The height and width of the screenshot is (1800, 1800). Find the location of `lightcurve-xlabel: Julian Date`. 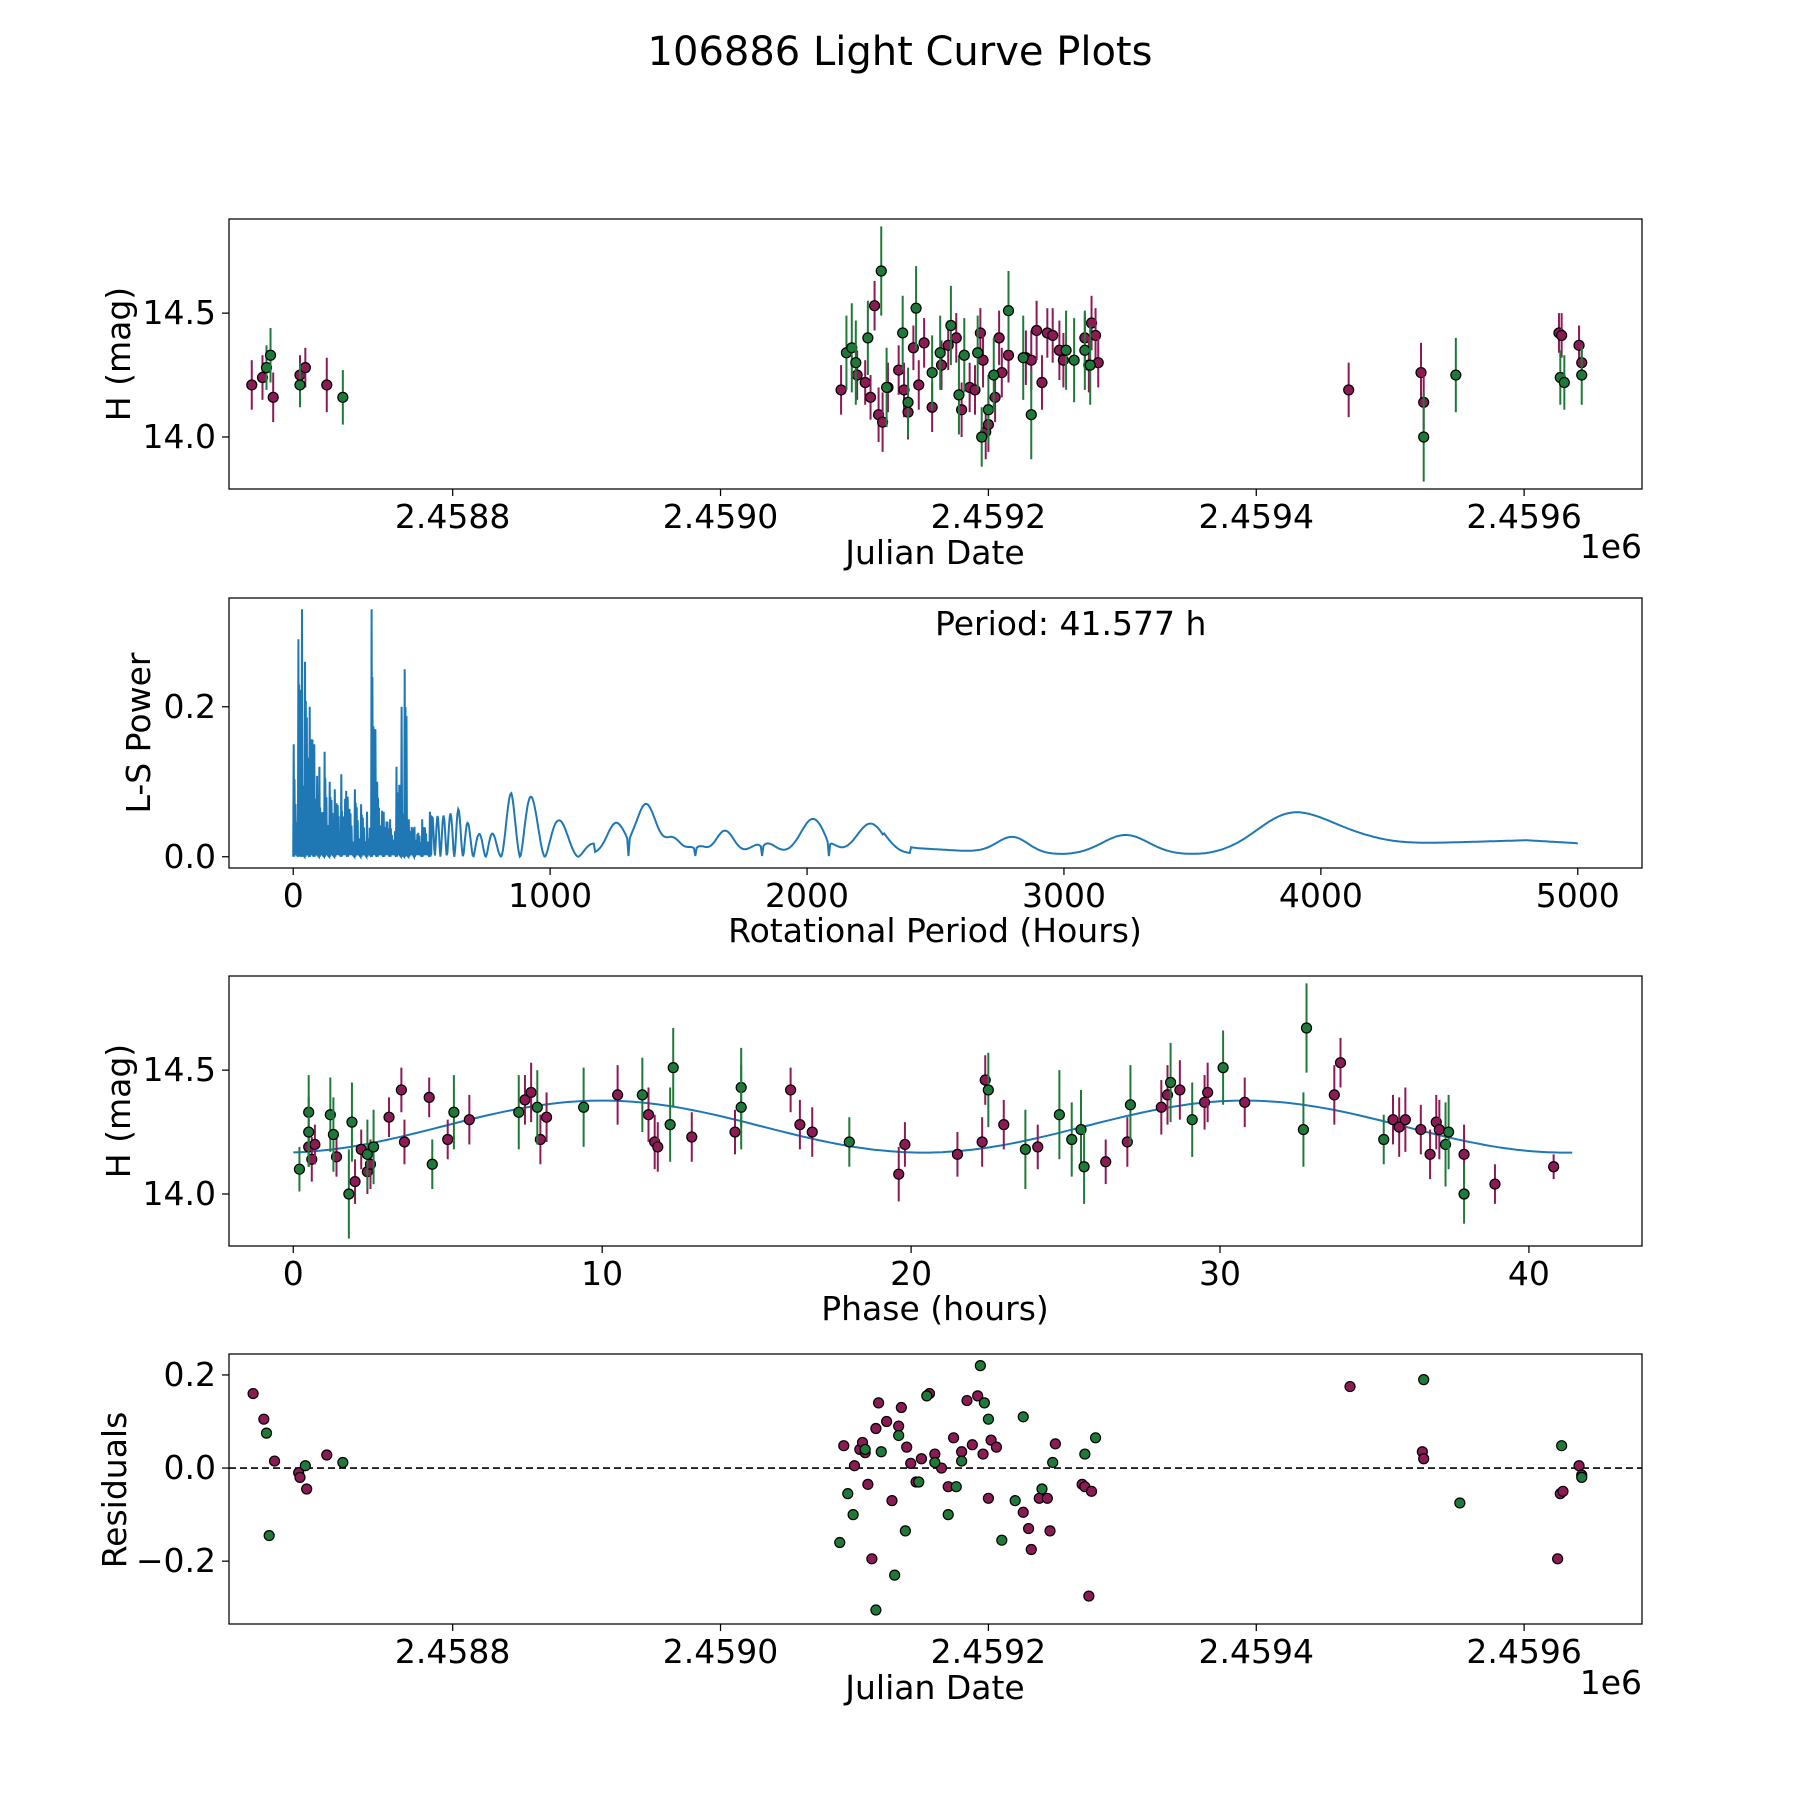

lightcurve-xlabel: Julian Date is located at coordinates (934, 552).